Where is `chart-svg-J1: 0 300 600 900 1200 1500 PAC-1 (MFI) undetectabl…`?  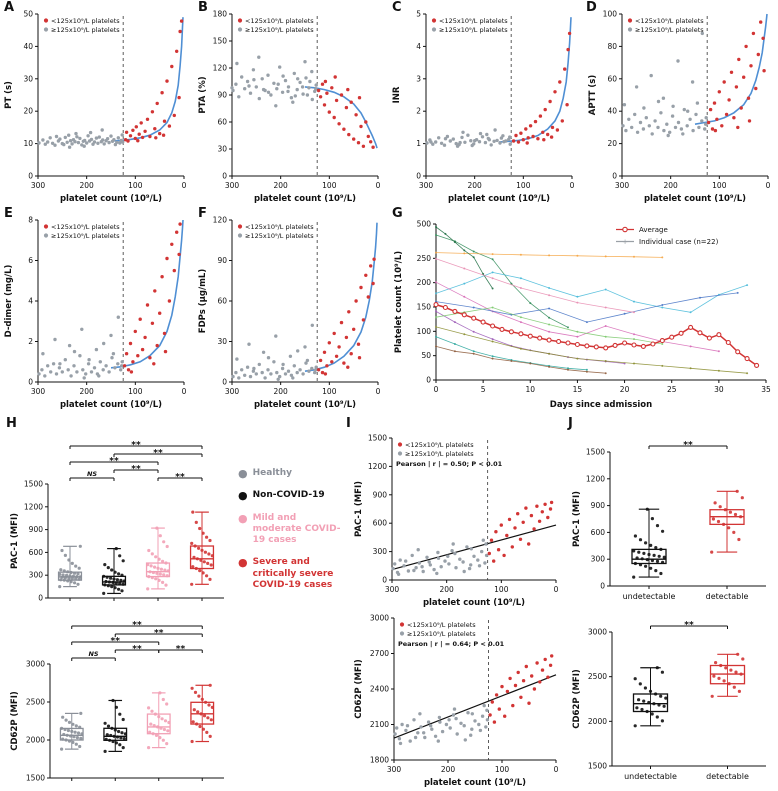
chart-svg-J1: 0 300 600 900 1200 1500 PAC-1 (MFI) undetectabl… is located at coordinates (669, 521).